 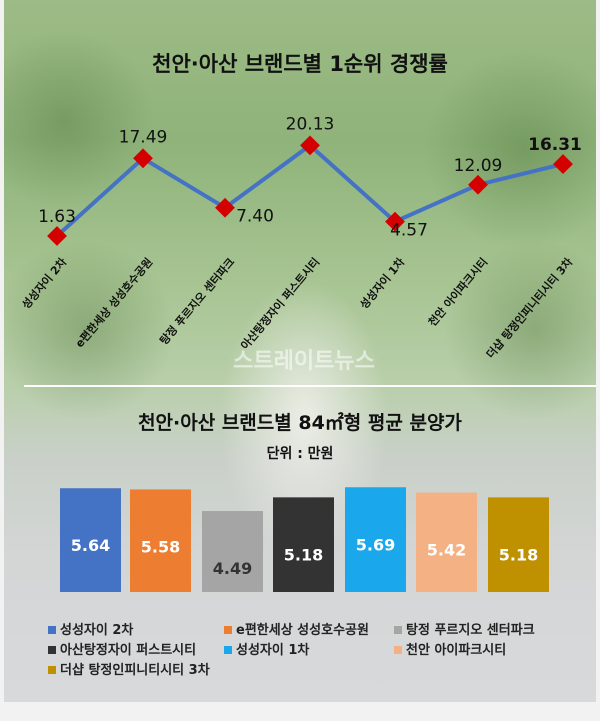 I want to click on legend-item: 탕정 푸르지오 센터파크, so click(x=464, y=628).